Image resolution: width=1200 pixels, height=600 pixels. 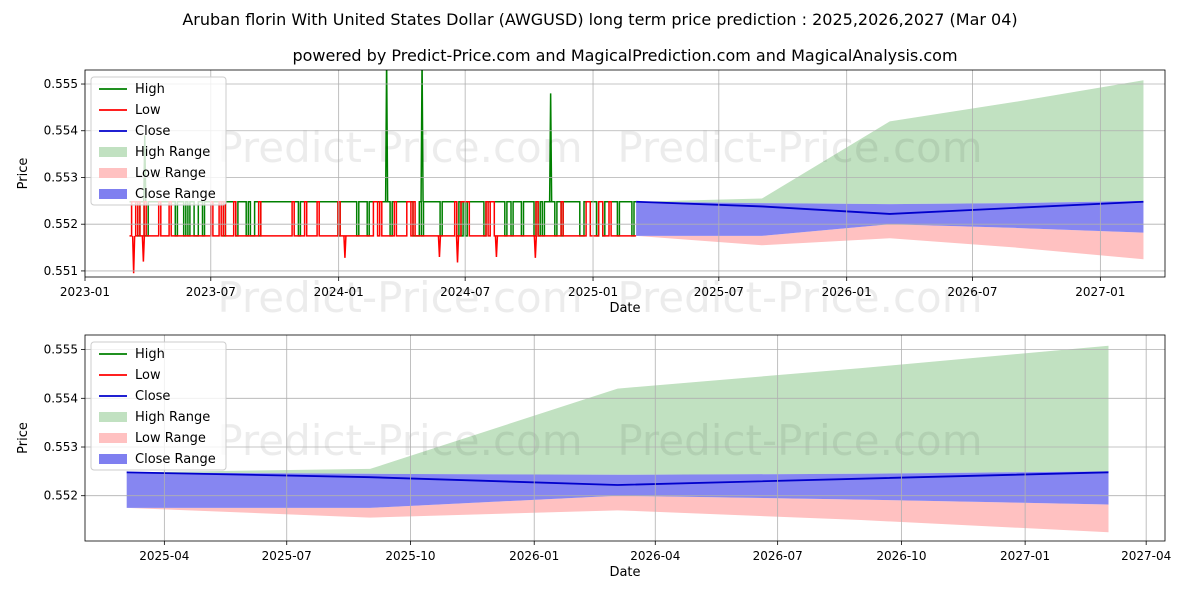 I want to click on x-tick-label: 2024-07, so click(x=465, y=292).